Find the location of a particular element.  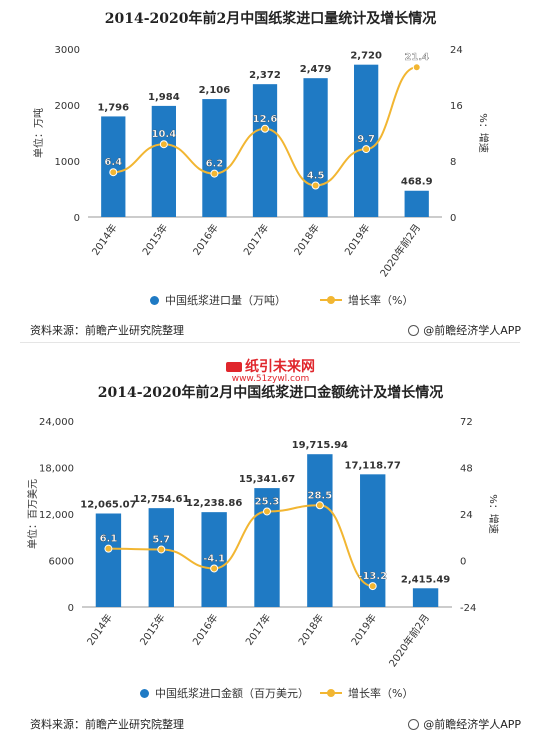

chart-1-title: 2014-2020年前2月中国纸浆进口量统计及增长情况 is located at coordinates (270, 19).